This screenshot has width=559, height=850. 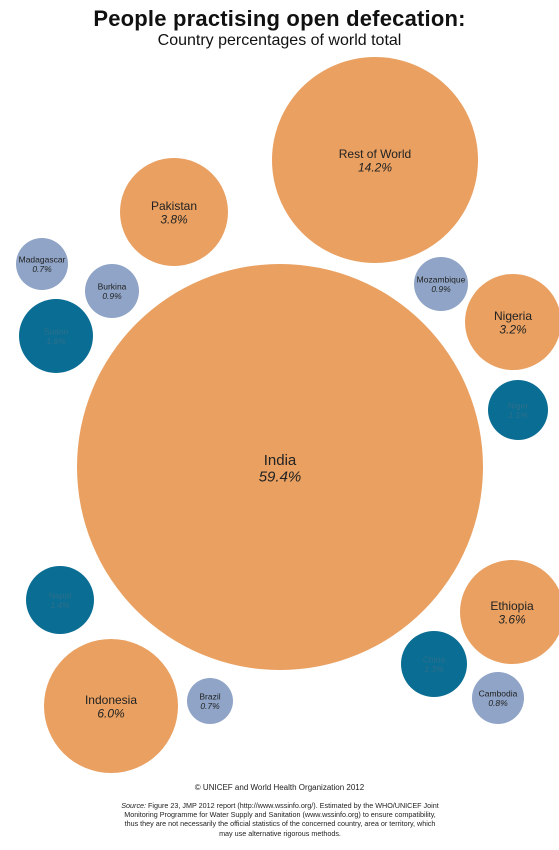 What do you see at coordinates (60, 605) in the screenshot?
I see `bubble-value: 1.4%` at bounding box center [60, 605].